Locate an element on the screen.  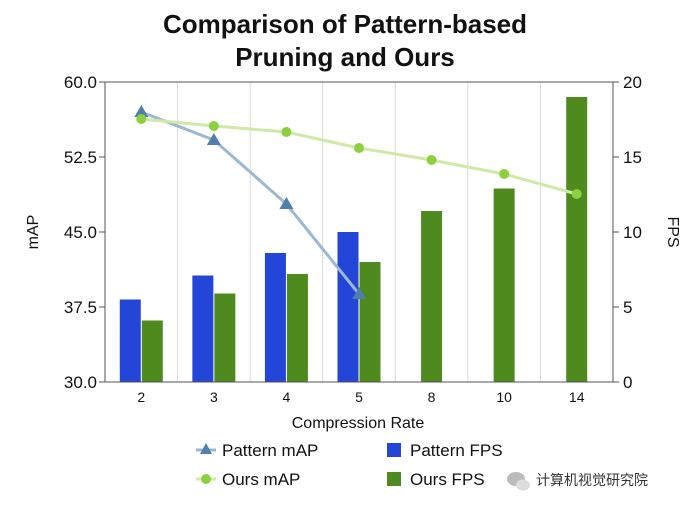
y-right-tick-label: 20 is located at coordinates (632, 82).